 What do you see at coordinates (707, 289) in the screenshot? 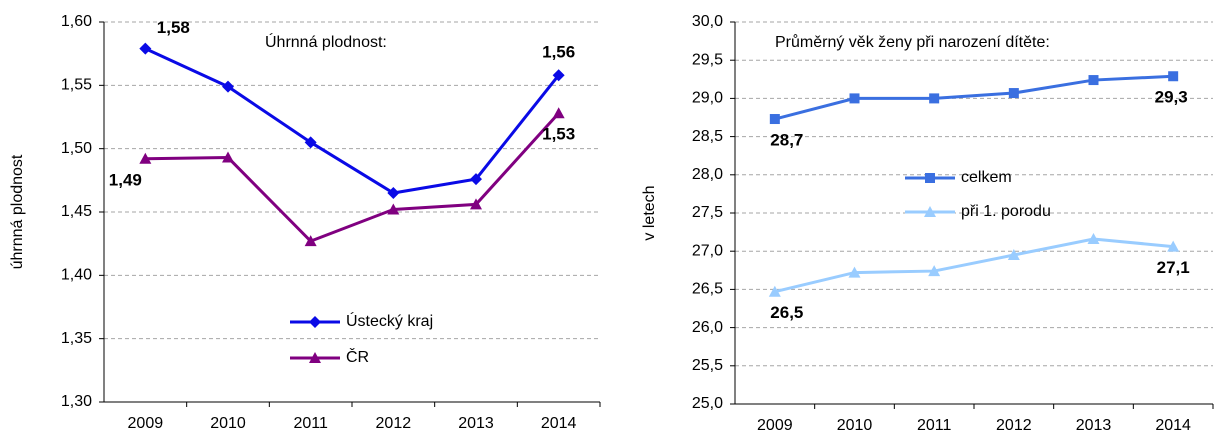
I see `y-tick-label: 26,5` at bounding box center [707, 289].